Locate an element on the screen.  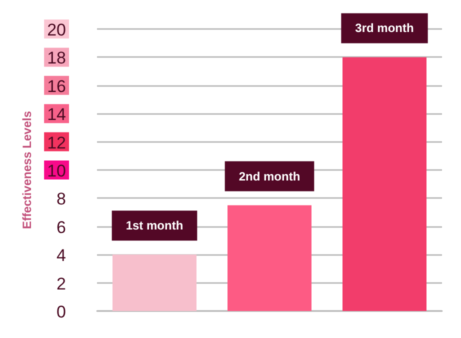
x-tick-label: 2nd month is located at coordinates (269, 176).